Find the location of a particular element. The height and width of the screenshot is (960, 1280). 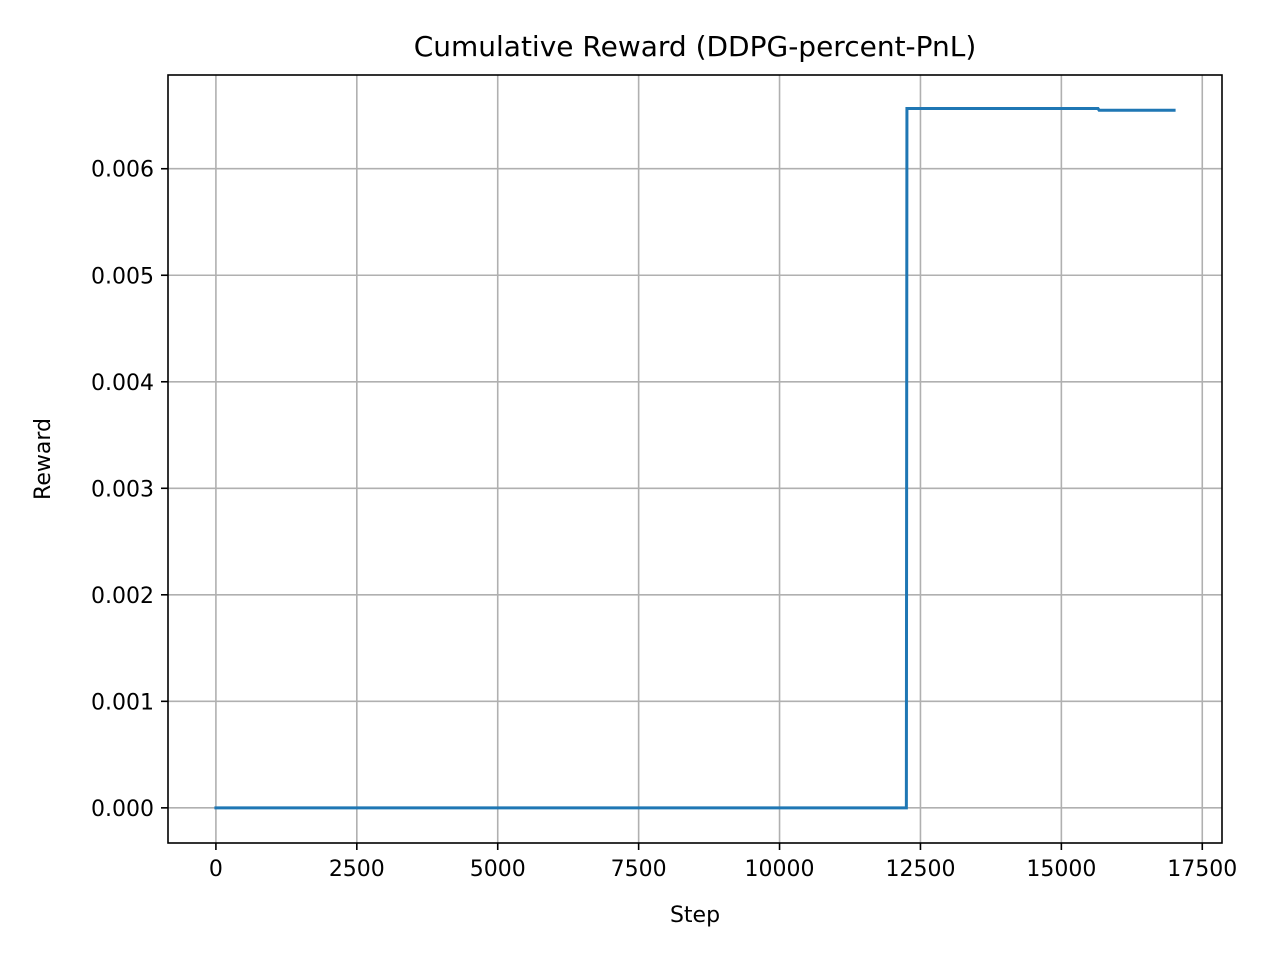

x-tick-label: 2500 is located at coordinates (357, 869).